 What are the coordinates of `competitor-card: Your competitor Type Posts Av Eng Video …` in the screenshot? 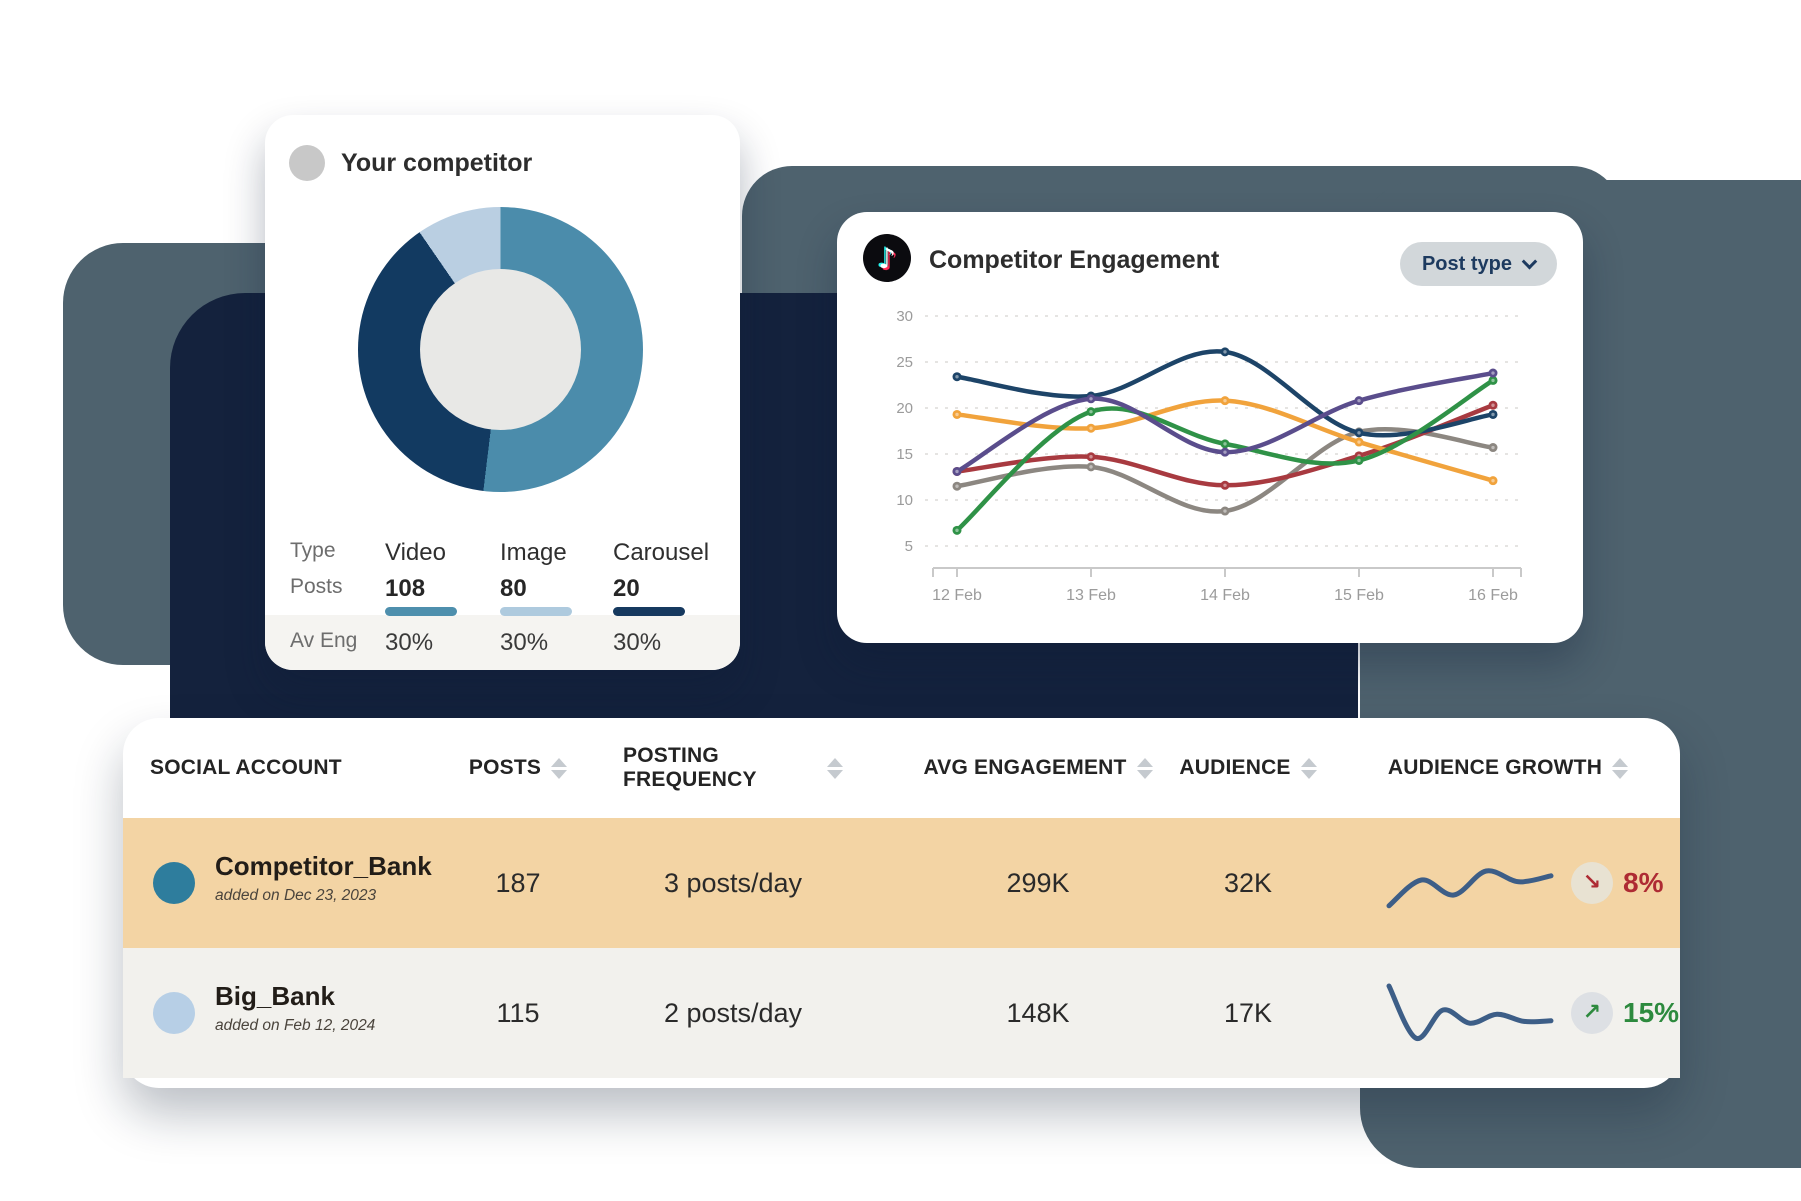 It's located at (502, 392).